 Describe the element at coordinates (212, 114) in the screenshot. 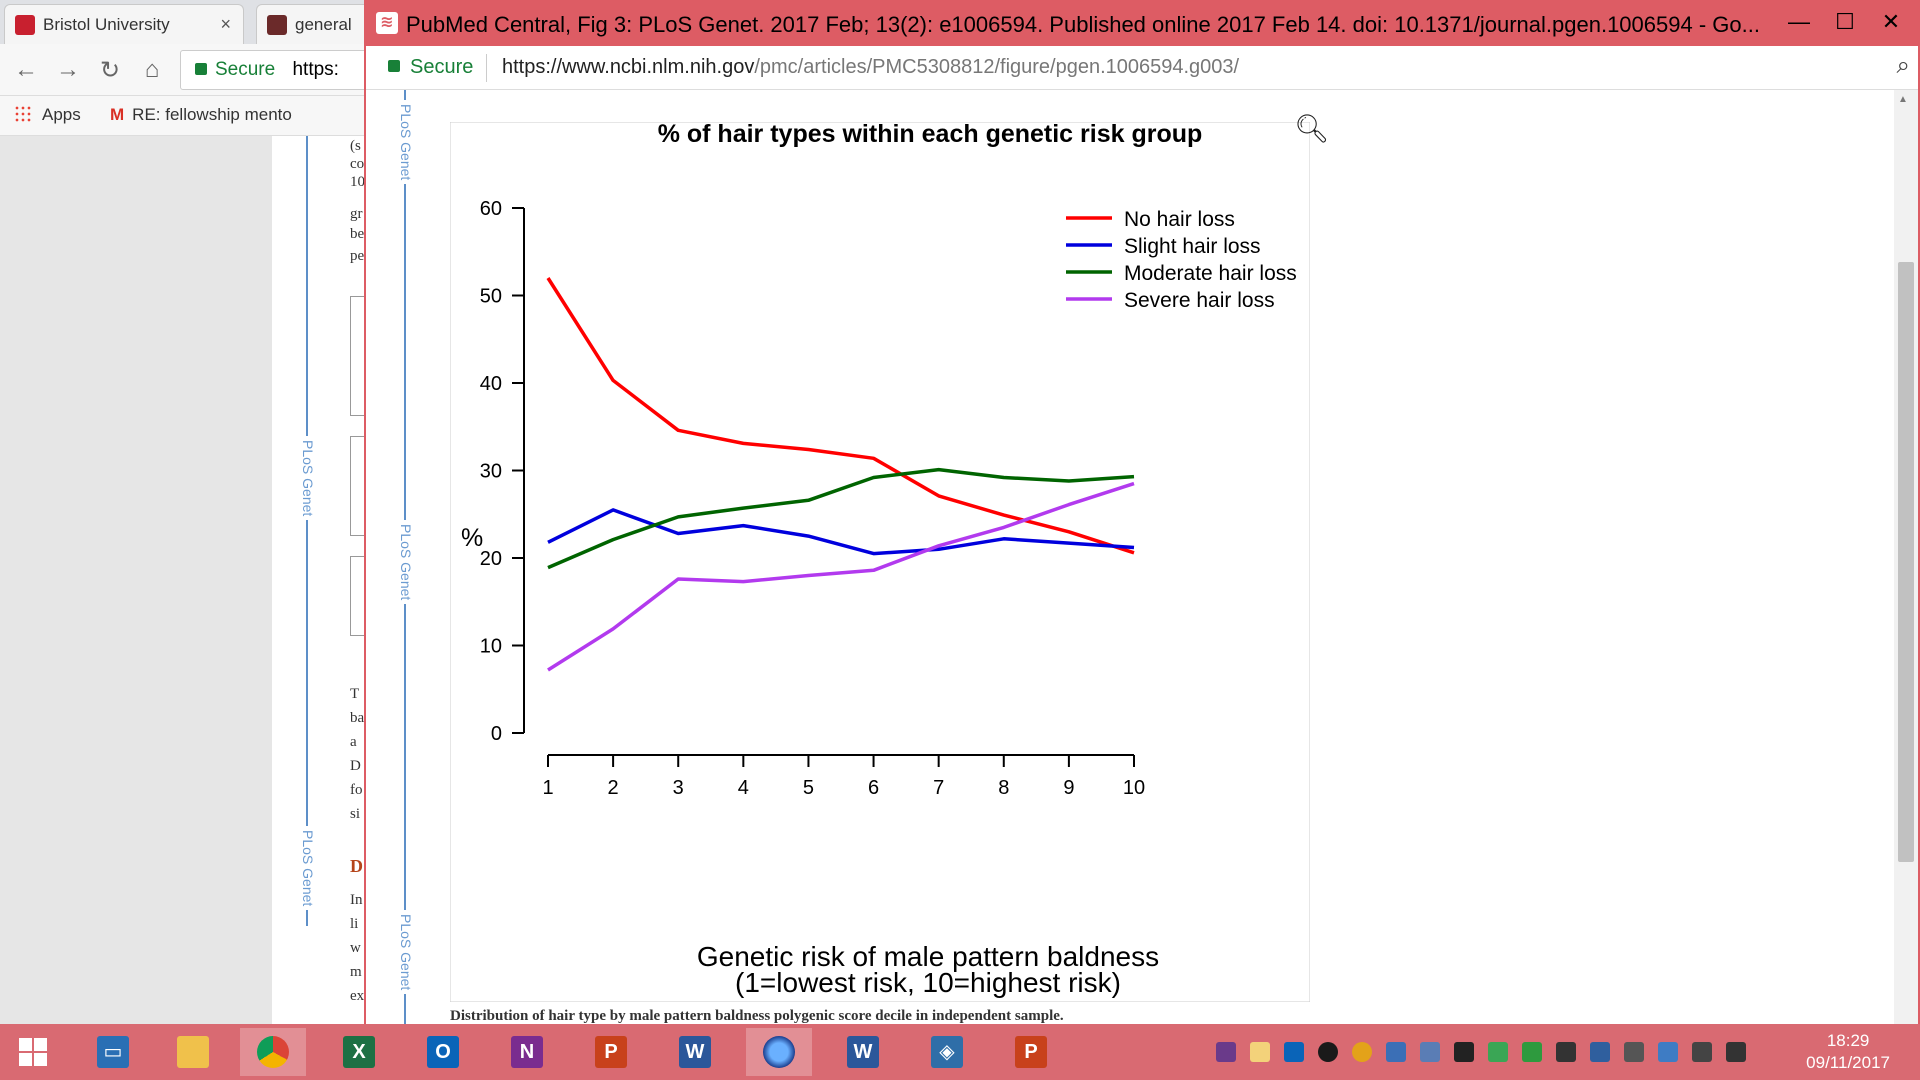

I see `bookmark-label: RE: fellowship mento` at that location.